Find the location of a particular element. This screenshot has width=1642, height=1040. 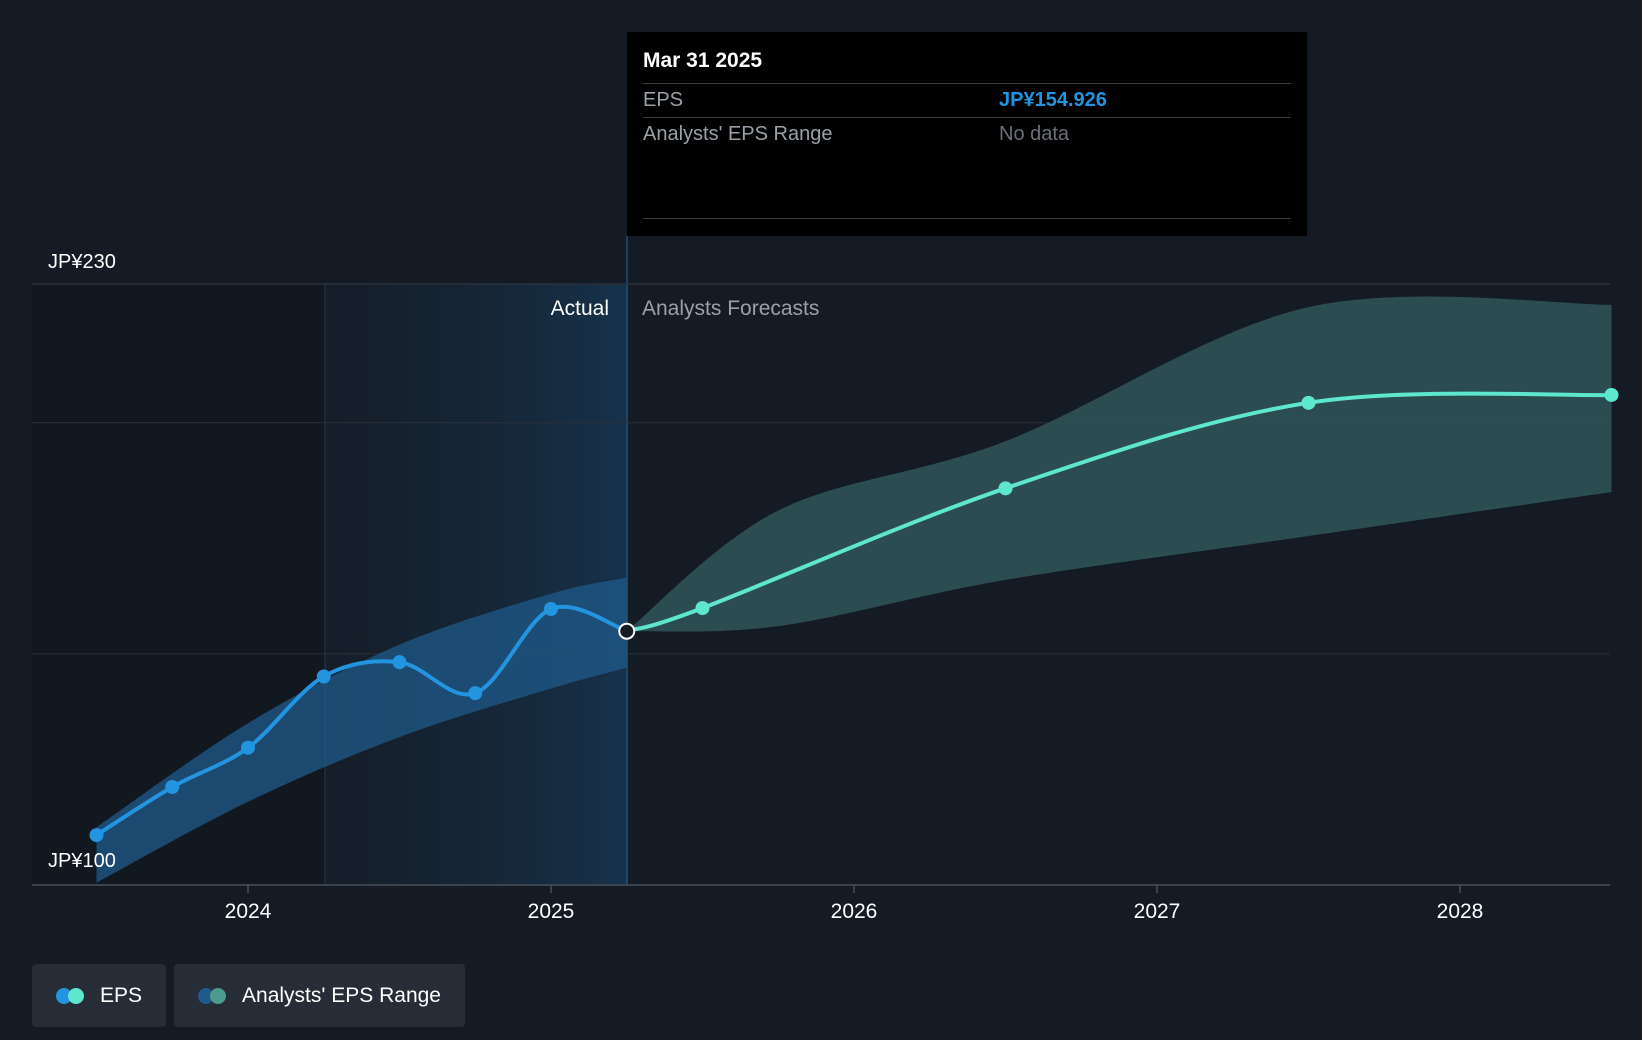

actual-eps-range-band is located at coordinates (361, 730).